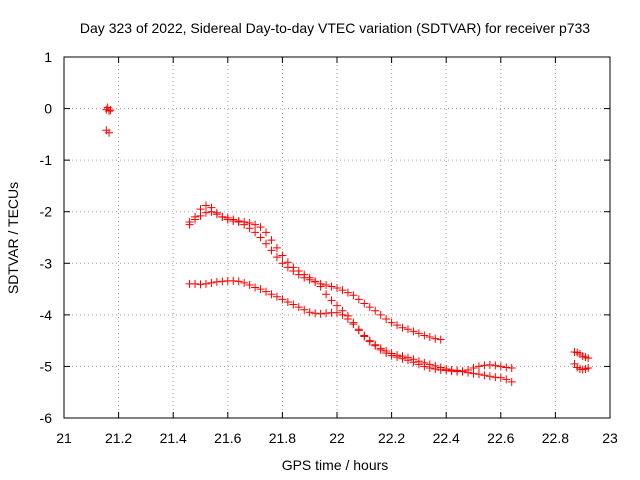 Image resolution: width=640 pixels, height=480 pixels. I want to click on x-tick-label: 21.2, so click(118, 438).